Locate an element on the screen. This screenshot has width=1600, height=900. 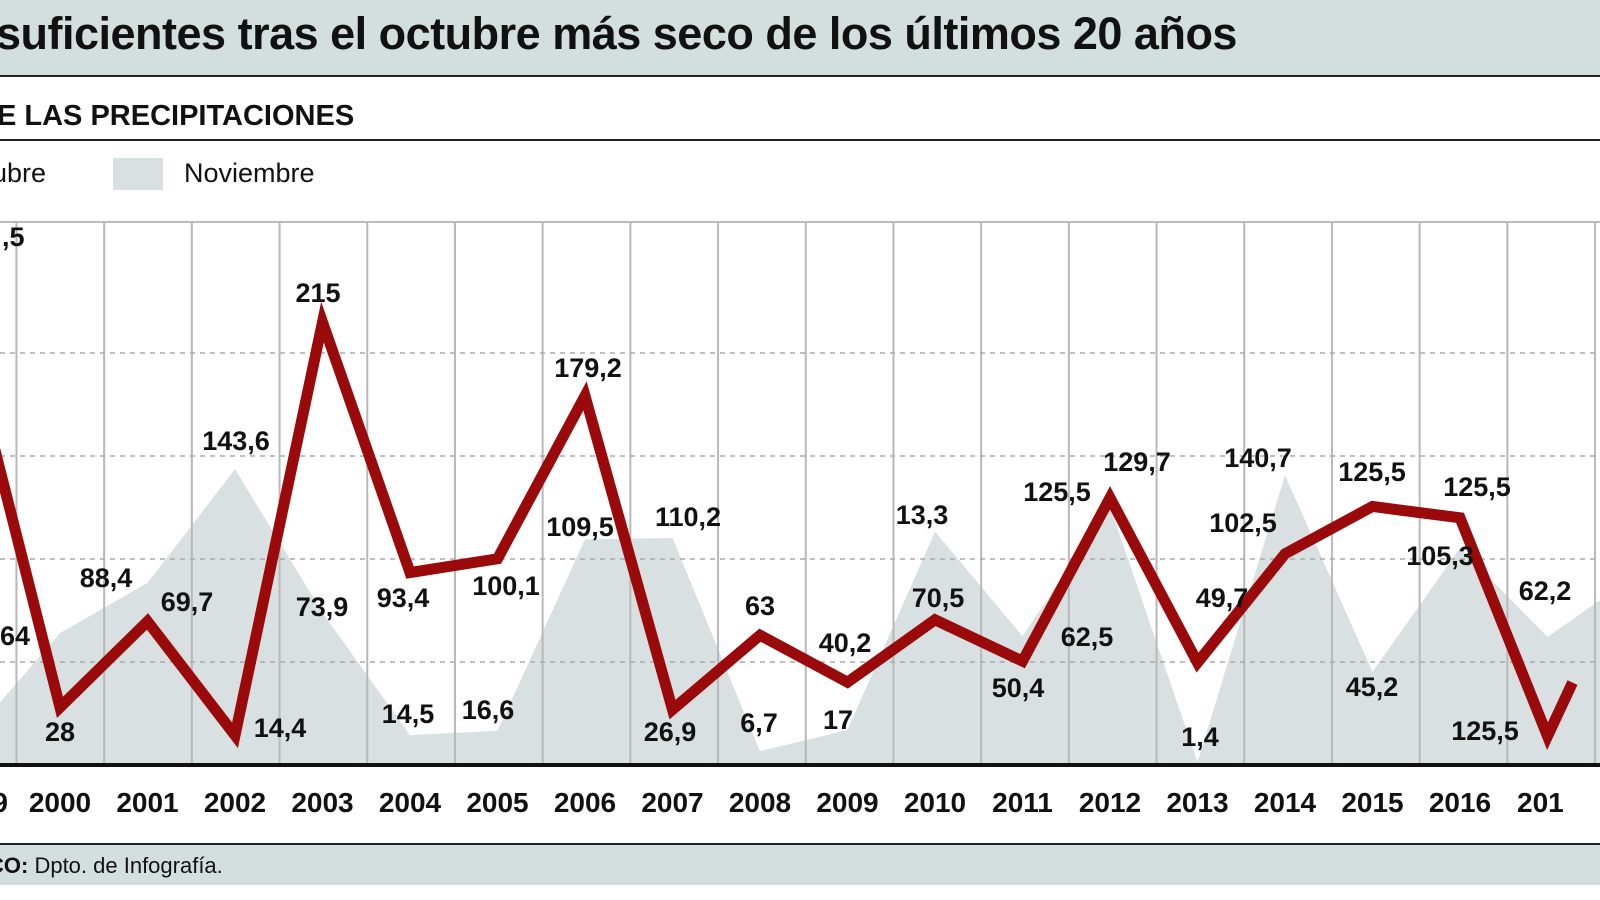
year-tick-label: 2007 is located at coordinates (672, 802).